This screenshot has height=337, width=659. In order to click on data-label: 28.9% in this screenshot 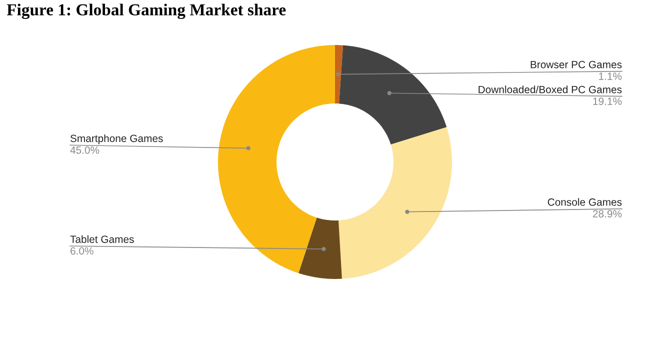, I will do `click(607, 214)`.